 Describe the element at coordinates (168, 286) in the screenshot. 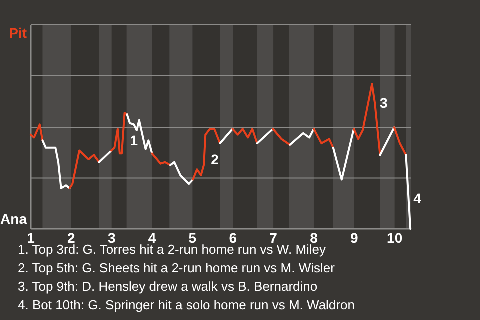

I see `text: 3. Top 9th: D. Hensley drew a walk vs B. Bernardino` at that location.